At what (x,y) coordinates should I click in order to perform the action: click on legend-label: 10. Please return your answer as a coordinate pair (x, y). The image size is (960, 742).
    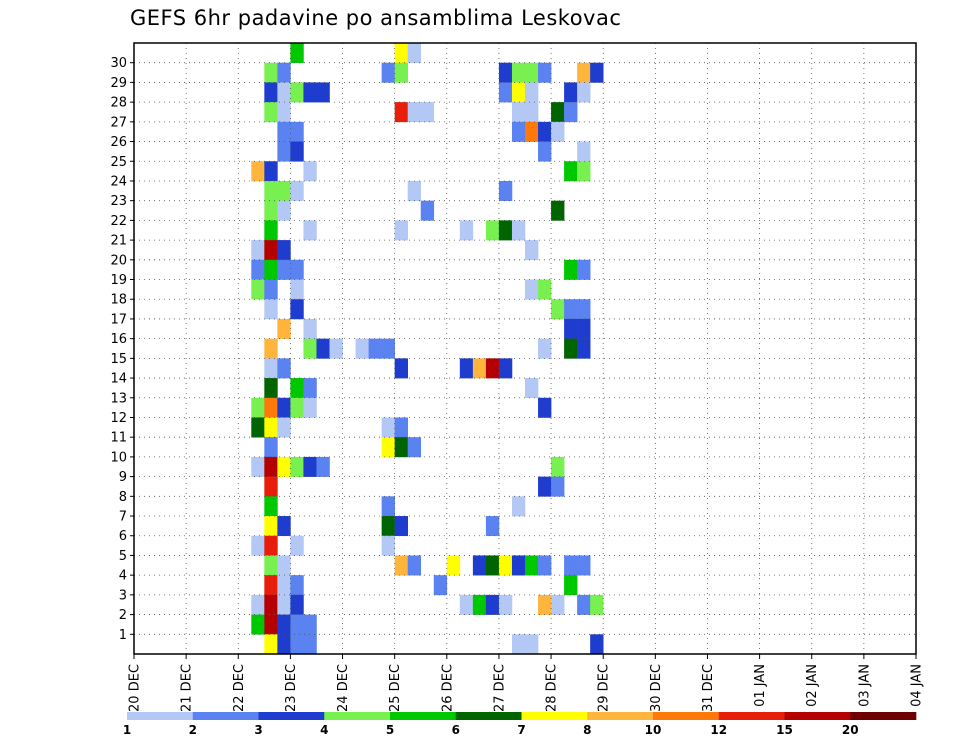
    Looking at the image, I should click on (653, 730).